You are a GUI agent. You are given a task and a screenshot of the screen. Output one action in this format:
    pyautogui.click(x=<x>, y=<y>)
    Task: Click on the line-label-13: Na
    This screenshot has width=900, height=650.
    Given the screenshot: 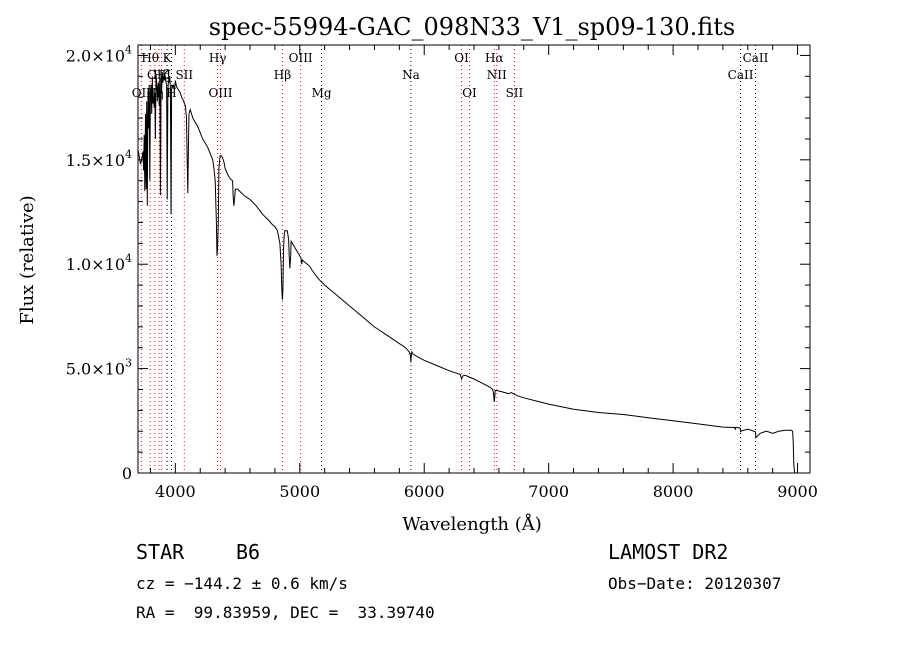 What is the action you would take?
    pyautogui.click(x=411, y=75)
    